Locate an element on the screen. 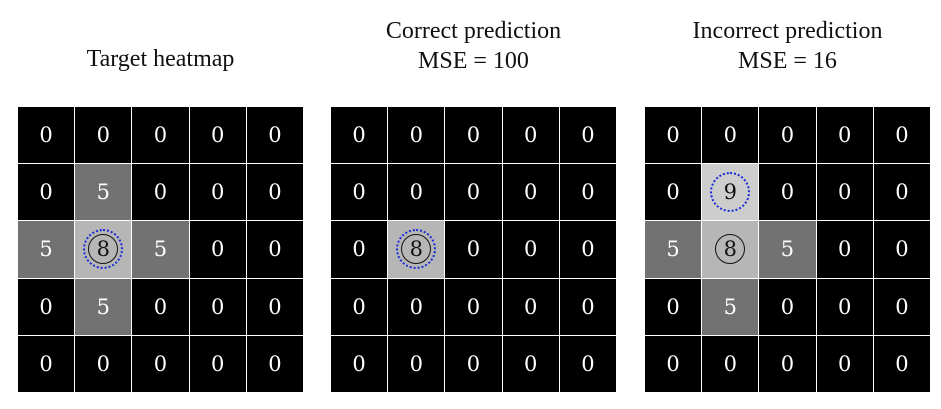 The width and height of the screenshot is (941, 409). panel-title: Target heatmap is located at coordinates (160, 59).